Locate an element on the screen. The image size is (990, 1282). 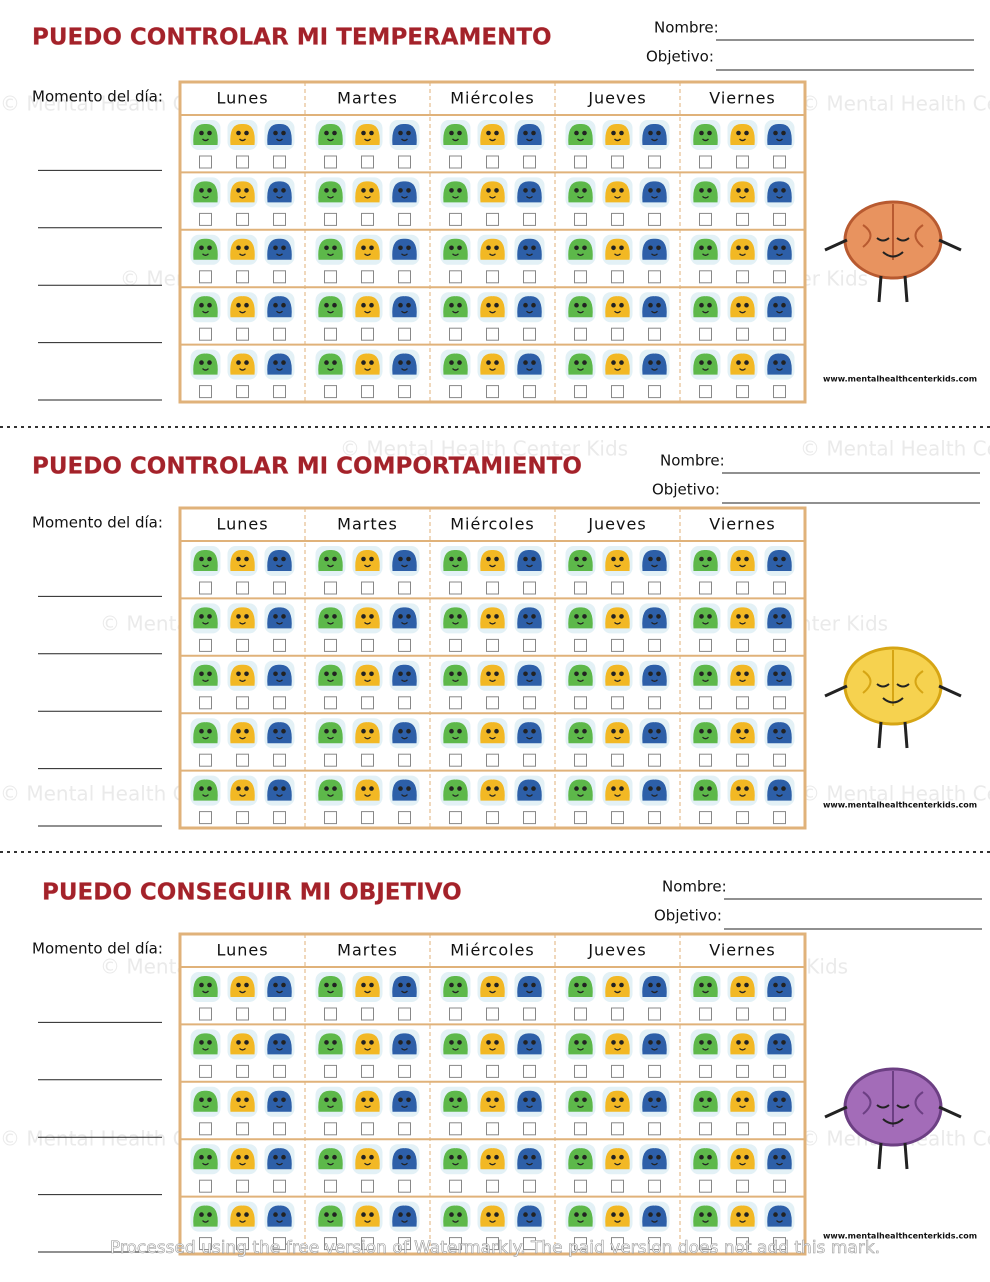
brain-fold is located at coordinates (893, 678).